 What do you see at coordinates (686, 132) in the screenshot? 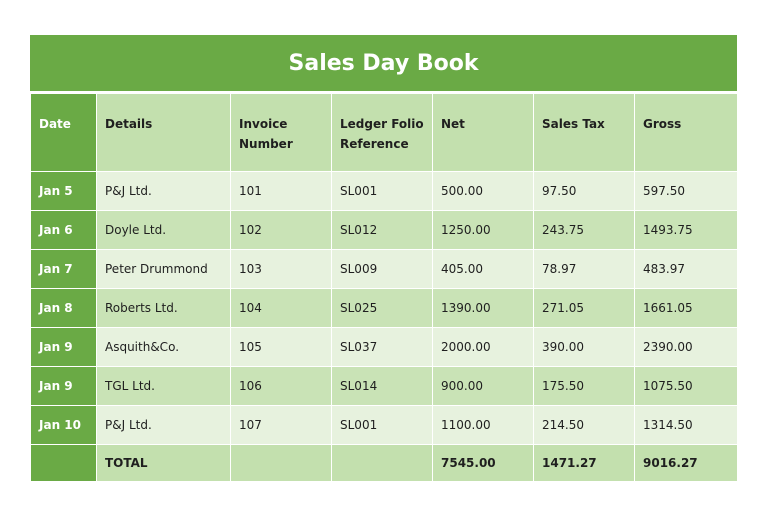
I see `header-gross: Gross` at bounding box center [686, 132].